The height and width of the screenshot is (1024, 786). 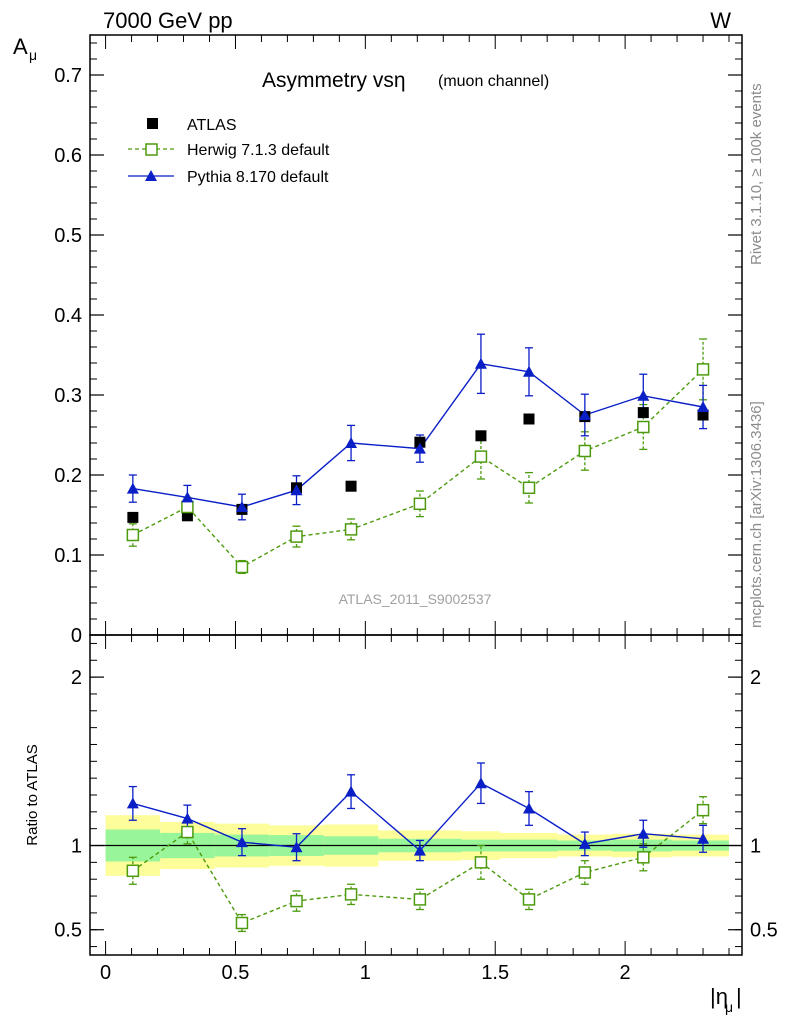 What do you see at coordinates (68, 76) in the screenshot?
I see `main-y-tick-label: 0.7` at bounding box center [68, 76].